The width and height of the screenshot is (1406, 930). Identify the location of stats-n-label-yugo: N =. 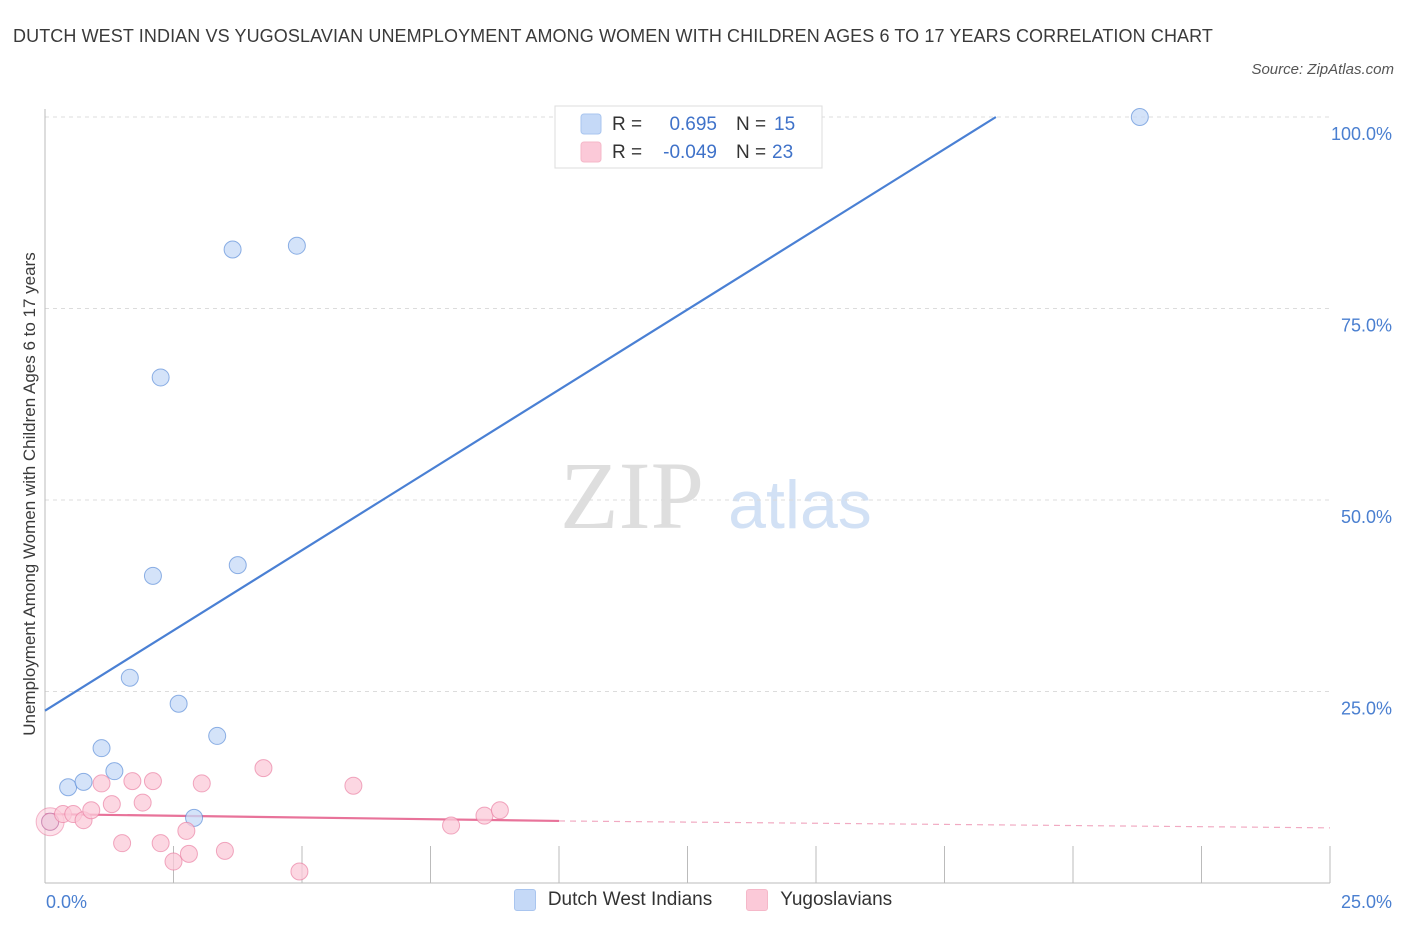
(751, 152).